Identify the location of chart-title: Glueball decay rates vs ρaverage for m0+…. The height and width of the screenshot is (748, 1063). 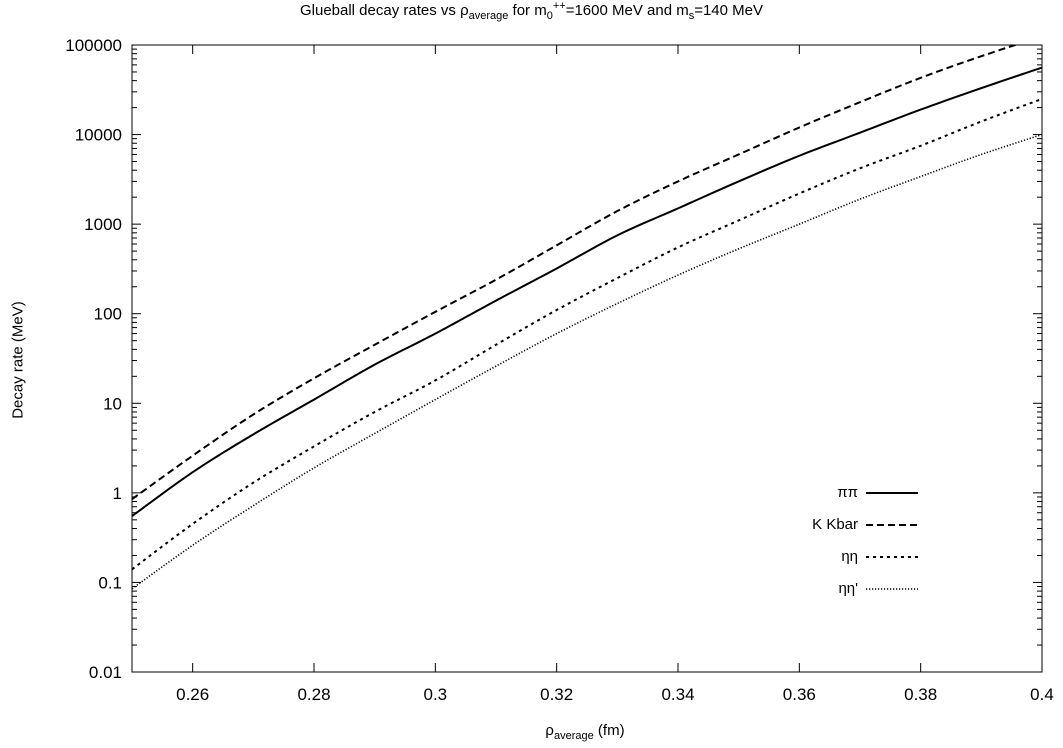
(531, 11).